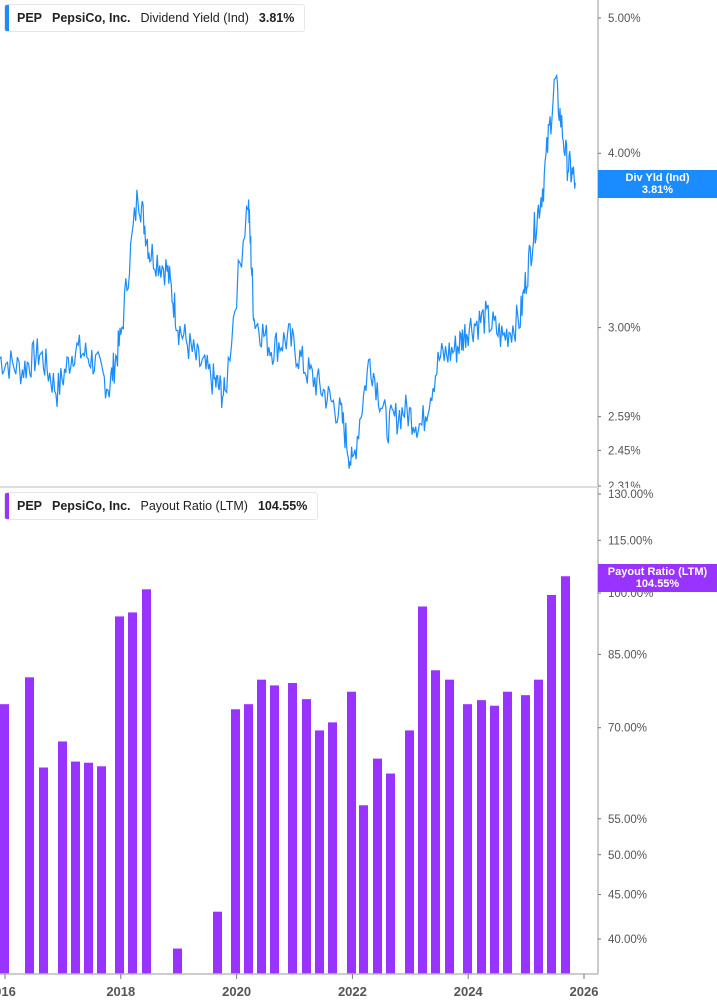 This screenshot has height=1005, width=717. I want to click on legend-metric: Payout Ratio (LTM), so click(194, 506).